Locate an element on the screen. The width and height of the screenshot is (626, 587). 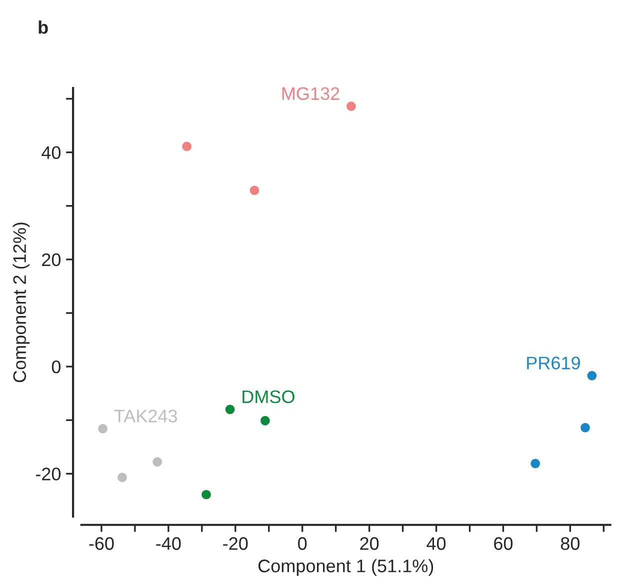
series-label: TAK243 is located at coordinates (146, 416).